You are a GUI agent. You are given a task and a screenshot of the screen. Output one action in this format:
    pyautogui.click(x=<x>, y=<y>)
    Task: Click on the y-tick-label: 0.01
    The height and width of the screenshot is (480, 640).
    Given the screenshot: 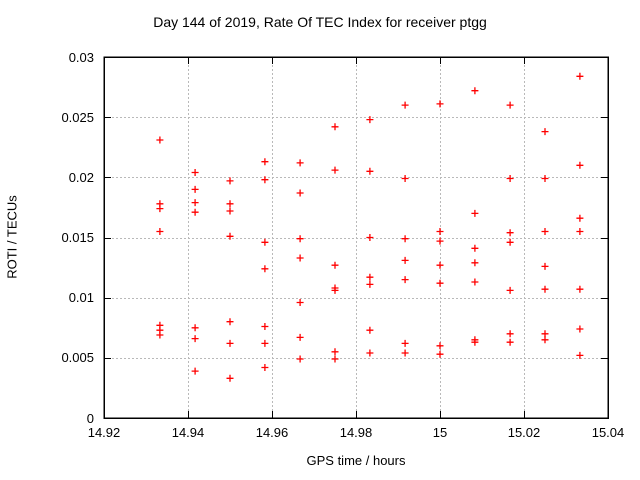 What is the action you would take?
    pyautogui.click(x=81, y=298)
    